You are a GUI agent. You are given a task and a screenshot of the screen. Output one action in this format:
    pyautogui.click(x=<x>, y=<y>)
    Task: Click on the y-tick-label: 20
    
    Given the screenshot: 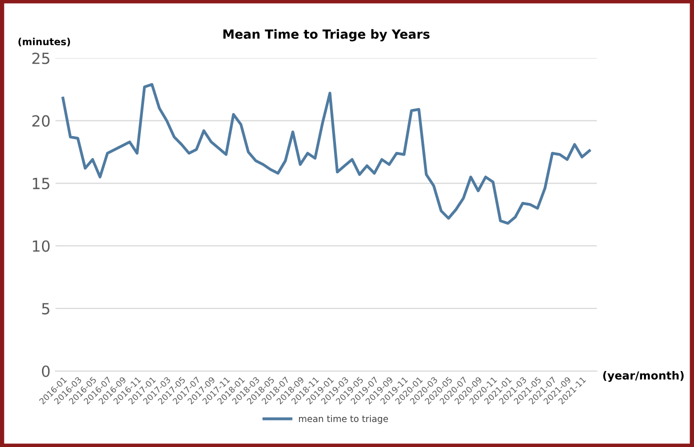 What is the action you would take?
    pyautogui.click(x=41, y=121)
    